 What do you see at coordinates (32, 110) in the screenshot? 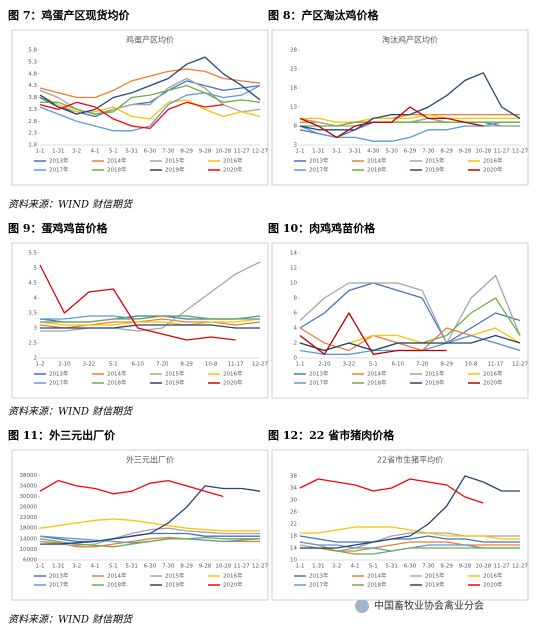
I see `y-tick-label: 3.3` at bounding box center [32, 110].